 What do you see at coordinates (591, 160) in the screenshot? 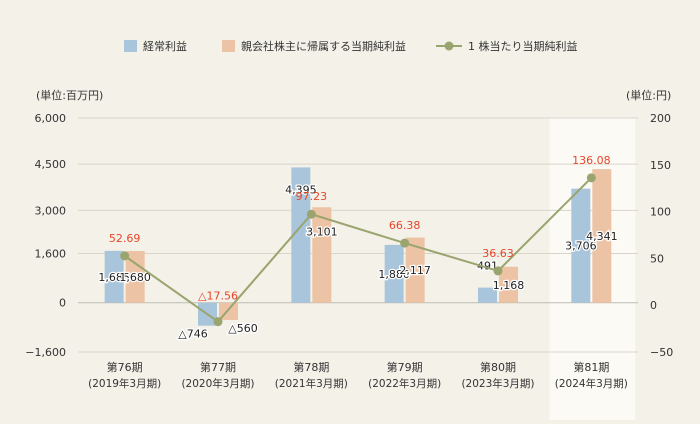
I see `eps-value-label: 136.08` at bounding box center [591, 160].